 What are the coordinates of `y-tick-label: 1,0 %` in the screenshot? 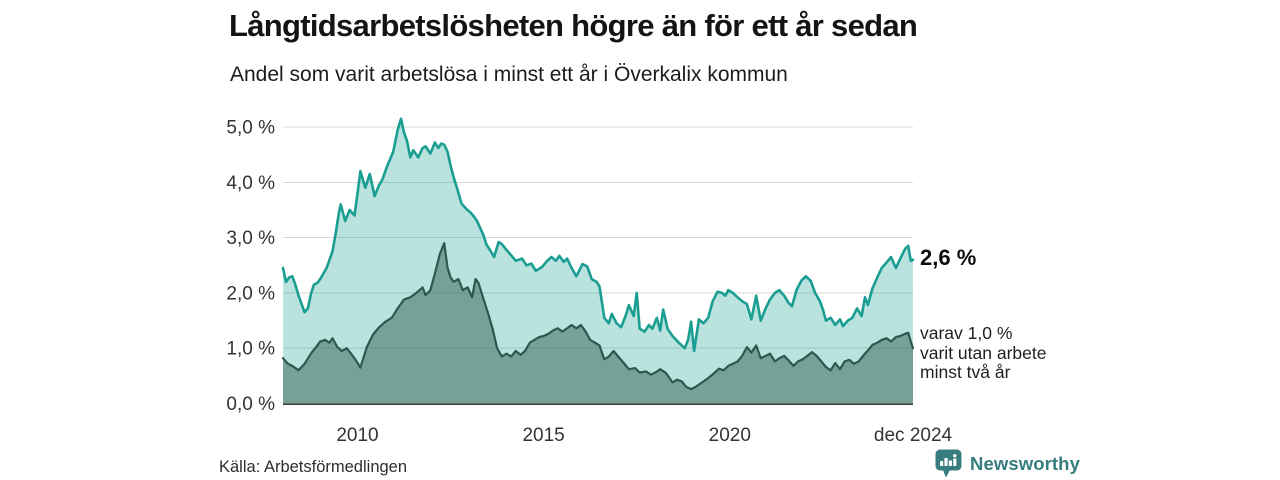 It's located at (250, 349).